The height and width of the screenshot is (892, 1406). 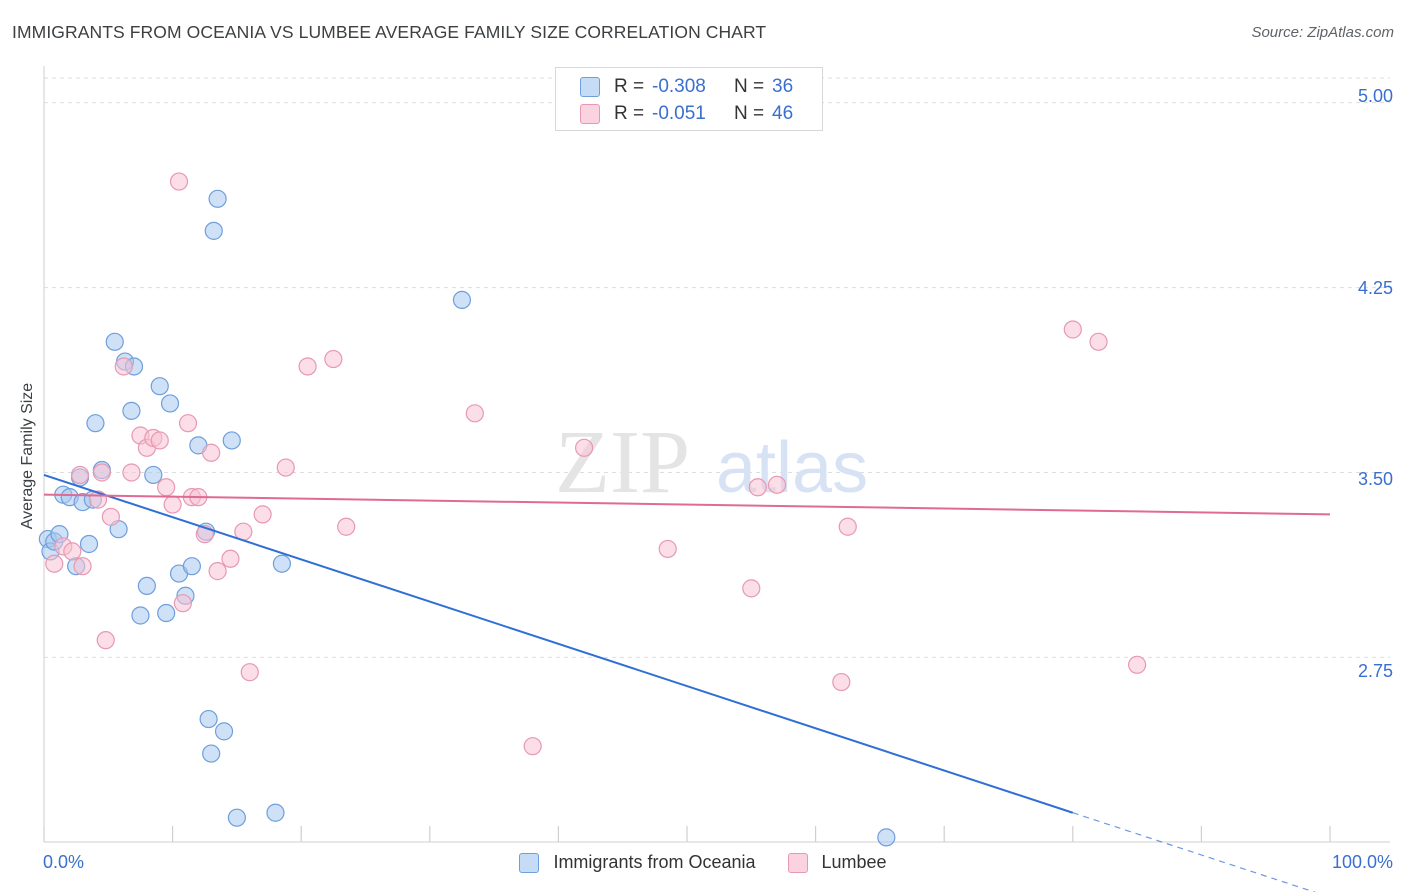 I want to click on correlation-legend: R = -0.308 N = 36 R = -0.051 N = 46, so click(x=689, y=99).